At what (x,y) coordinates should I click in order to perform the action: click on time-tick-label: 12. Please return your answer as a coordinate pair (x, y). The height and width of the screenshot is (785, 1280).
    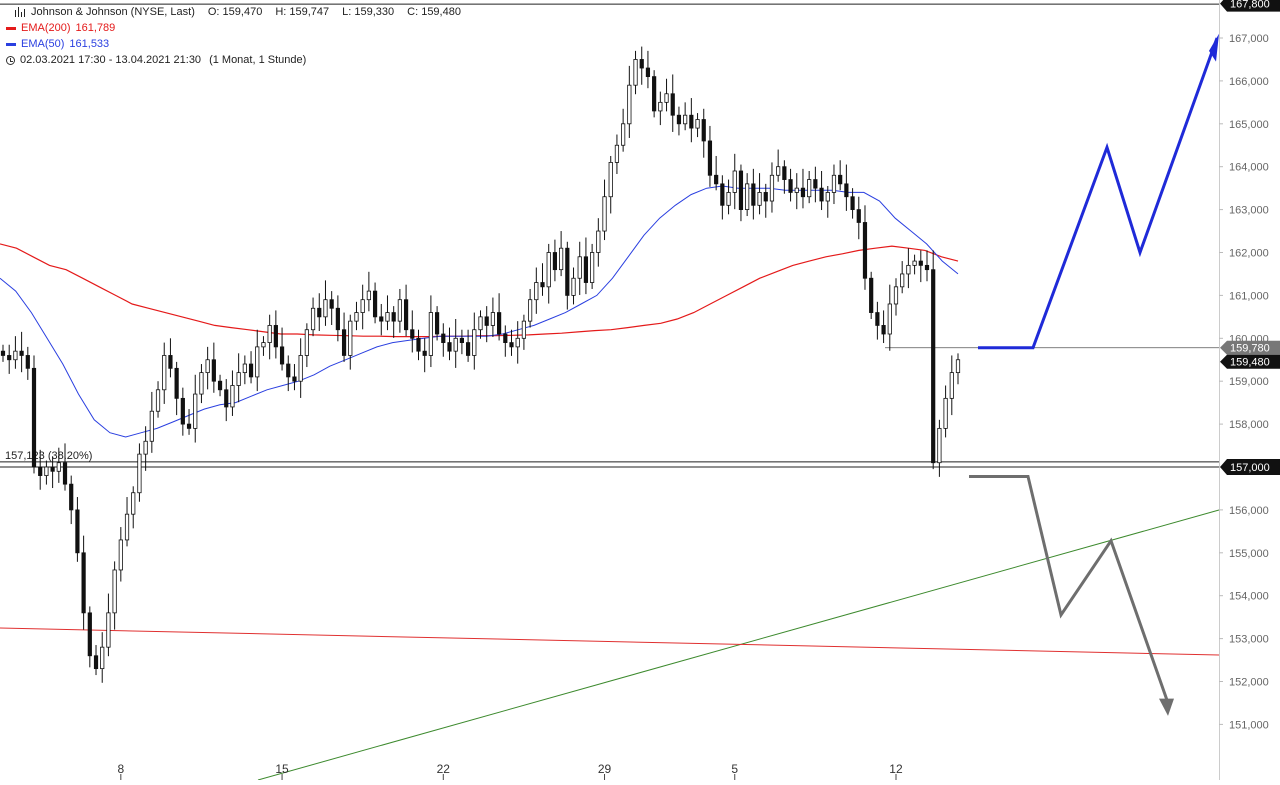
    Looking at the image, I should click on (896, 769).